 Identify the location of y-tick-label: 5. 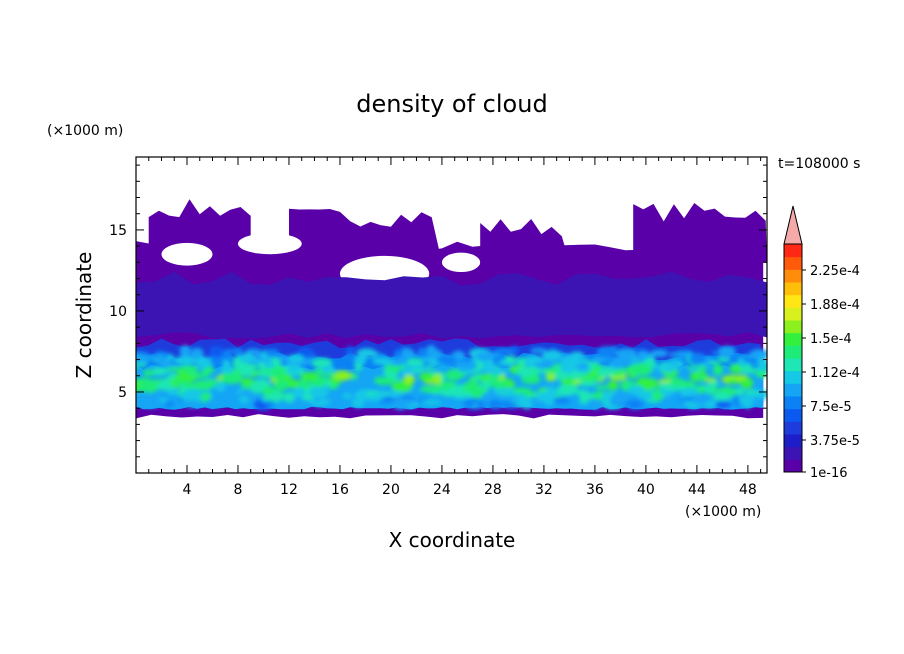
(122, 393).